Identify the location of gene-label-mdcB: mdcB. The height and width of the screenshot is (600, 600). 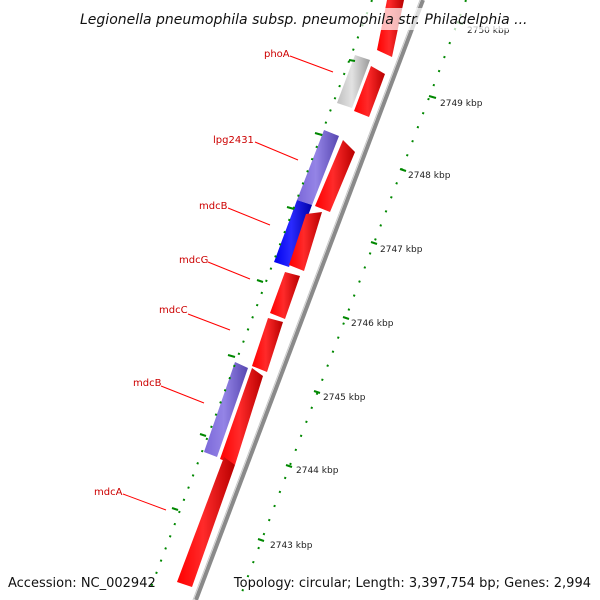
(213, 206).